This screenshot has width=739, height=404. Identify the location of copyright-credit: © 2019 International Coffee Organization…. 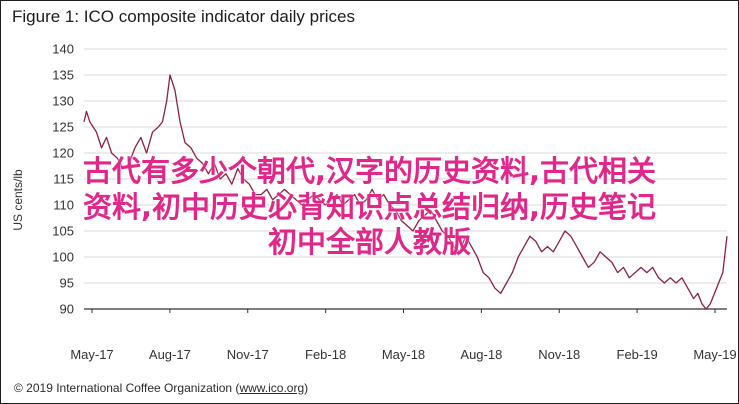
(161, 388).